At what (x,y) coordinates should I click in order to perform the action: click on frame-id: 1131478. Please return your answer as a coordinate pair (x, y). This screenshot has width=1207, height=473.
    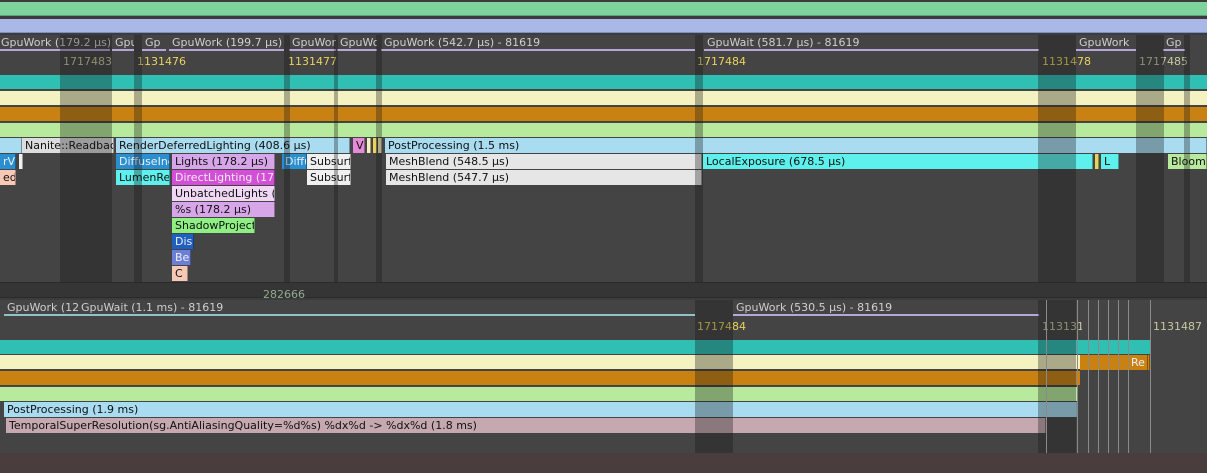
    Looking at the image, I should click on (1066, 61).